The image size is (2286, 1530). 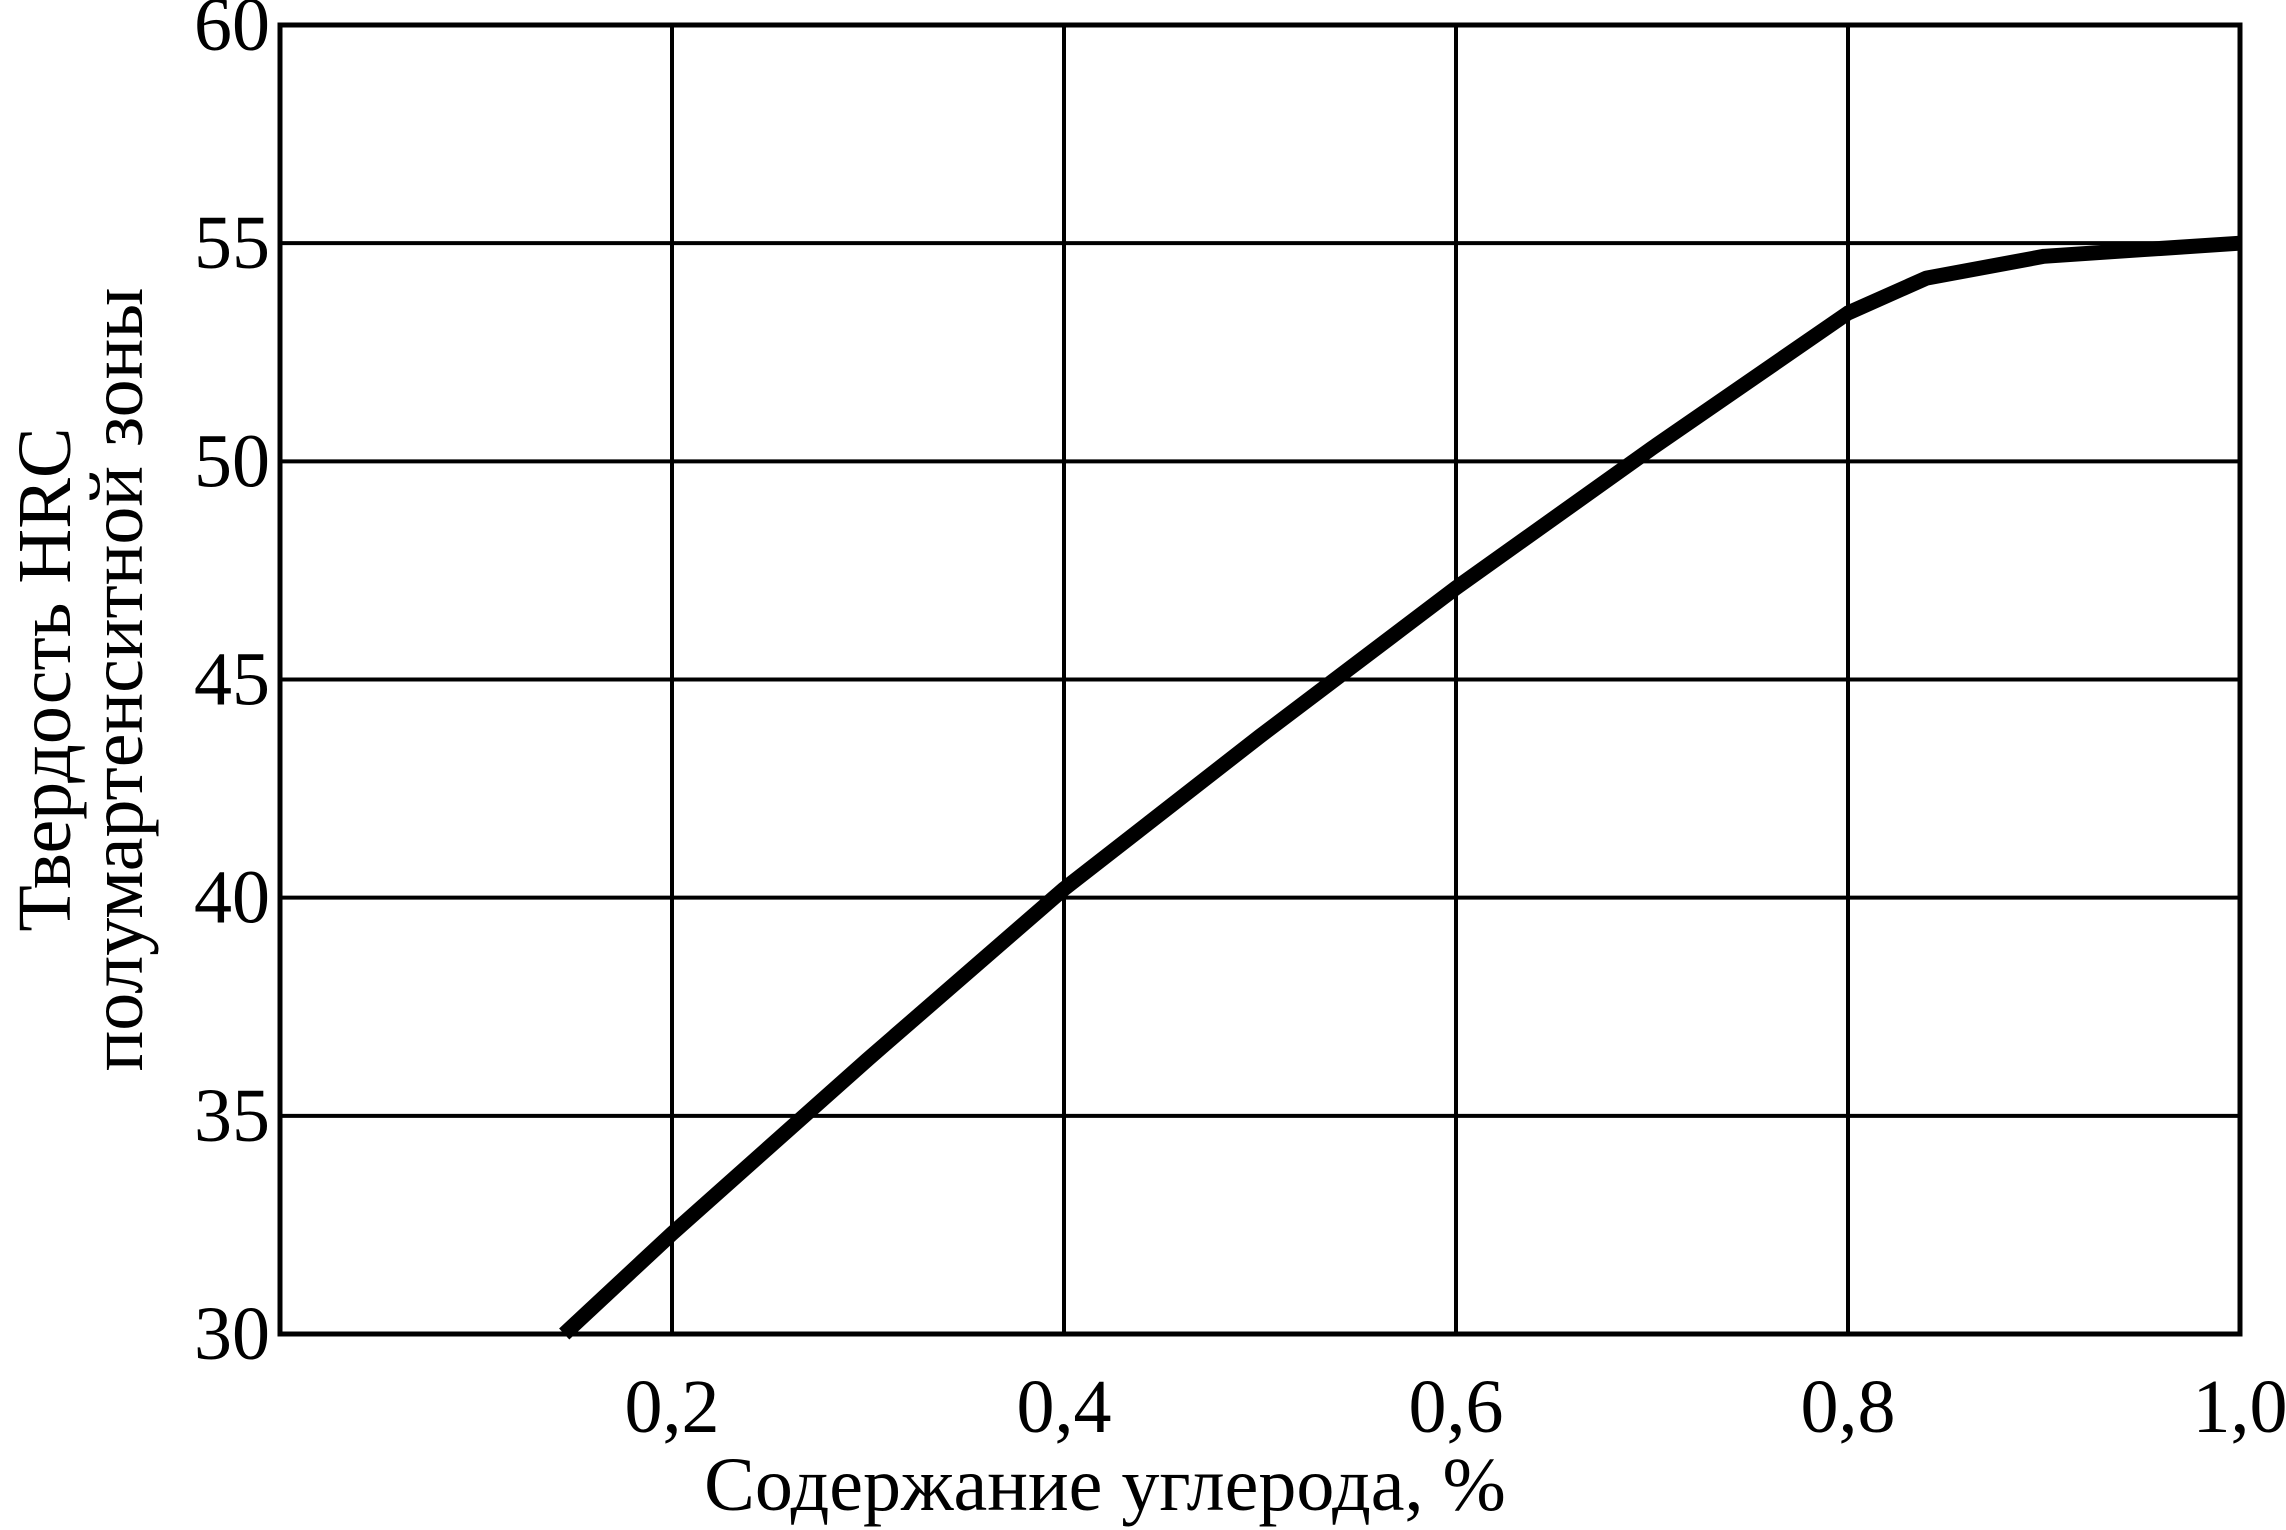 I want to click on x-tick-label: 1,0, so click(x=2239, y=1407).